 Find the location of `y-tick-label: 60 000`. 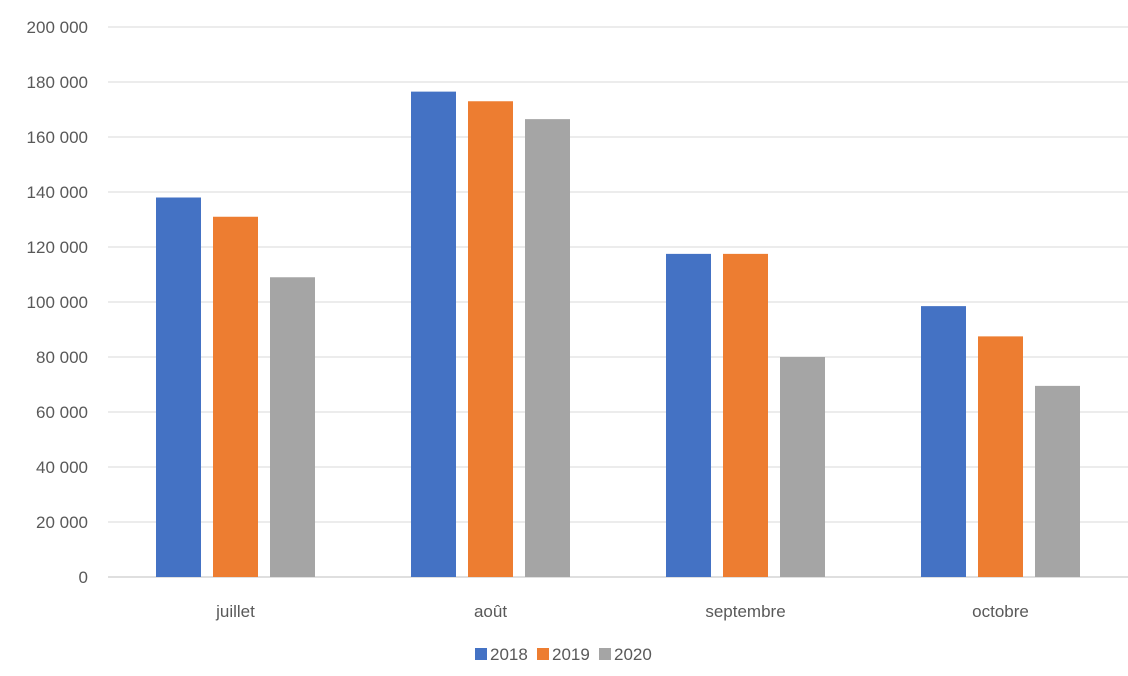

y-tick-label: 60 000 is located at coordinates (62, 412).